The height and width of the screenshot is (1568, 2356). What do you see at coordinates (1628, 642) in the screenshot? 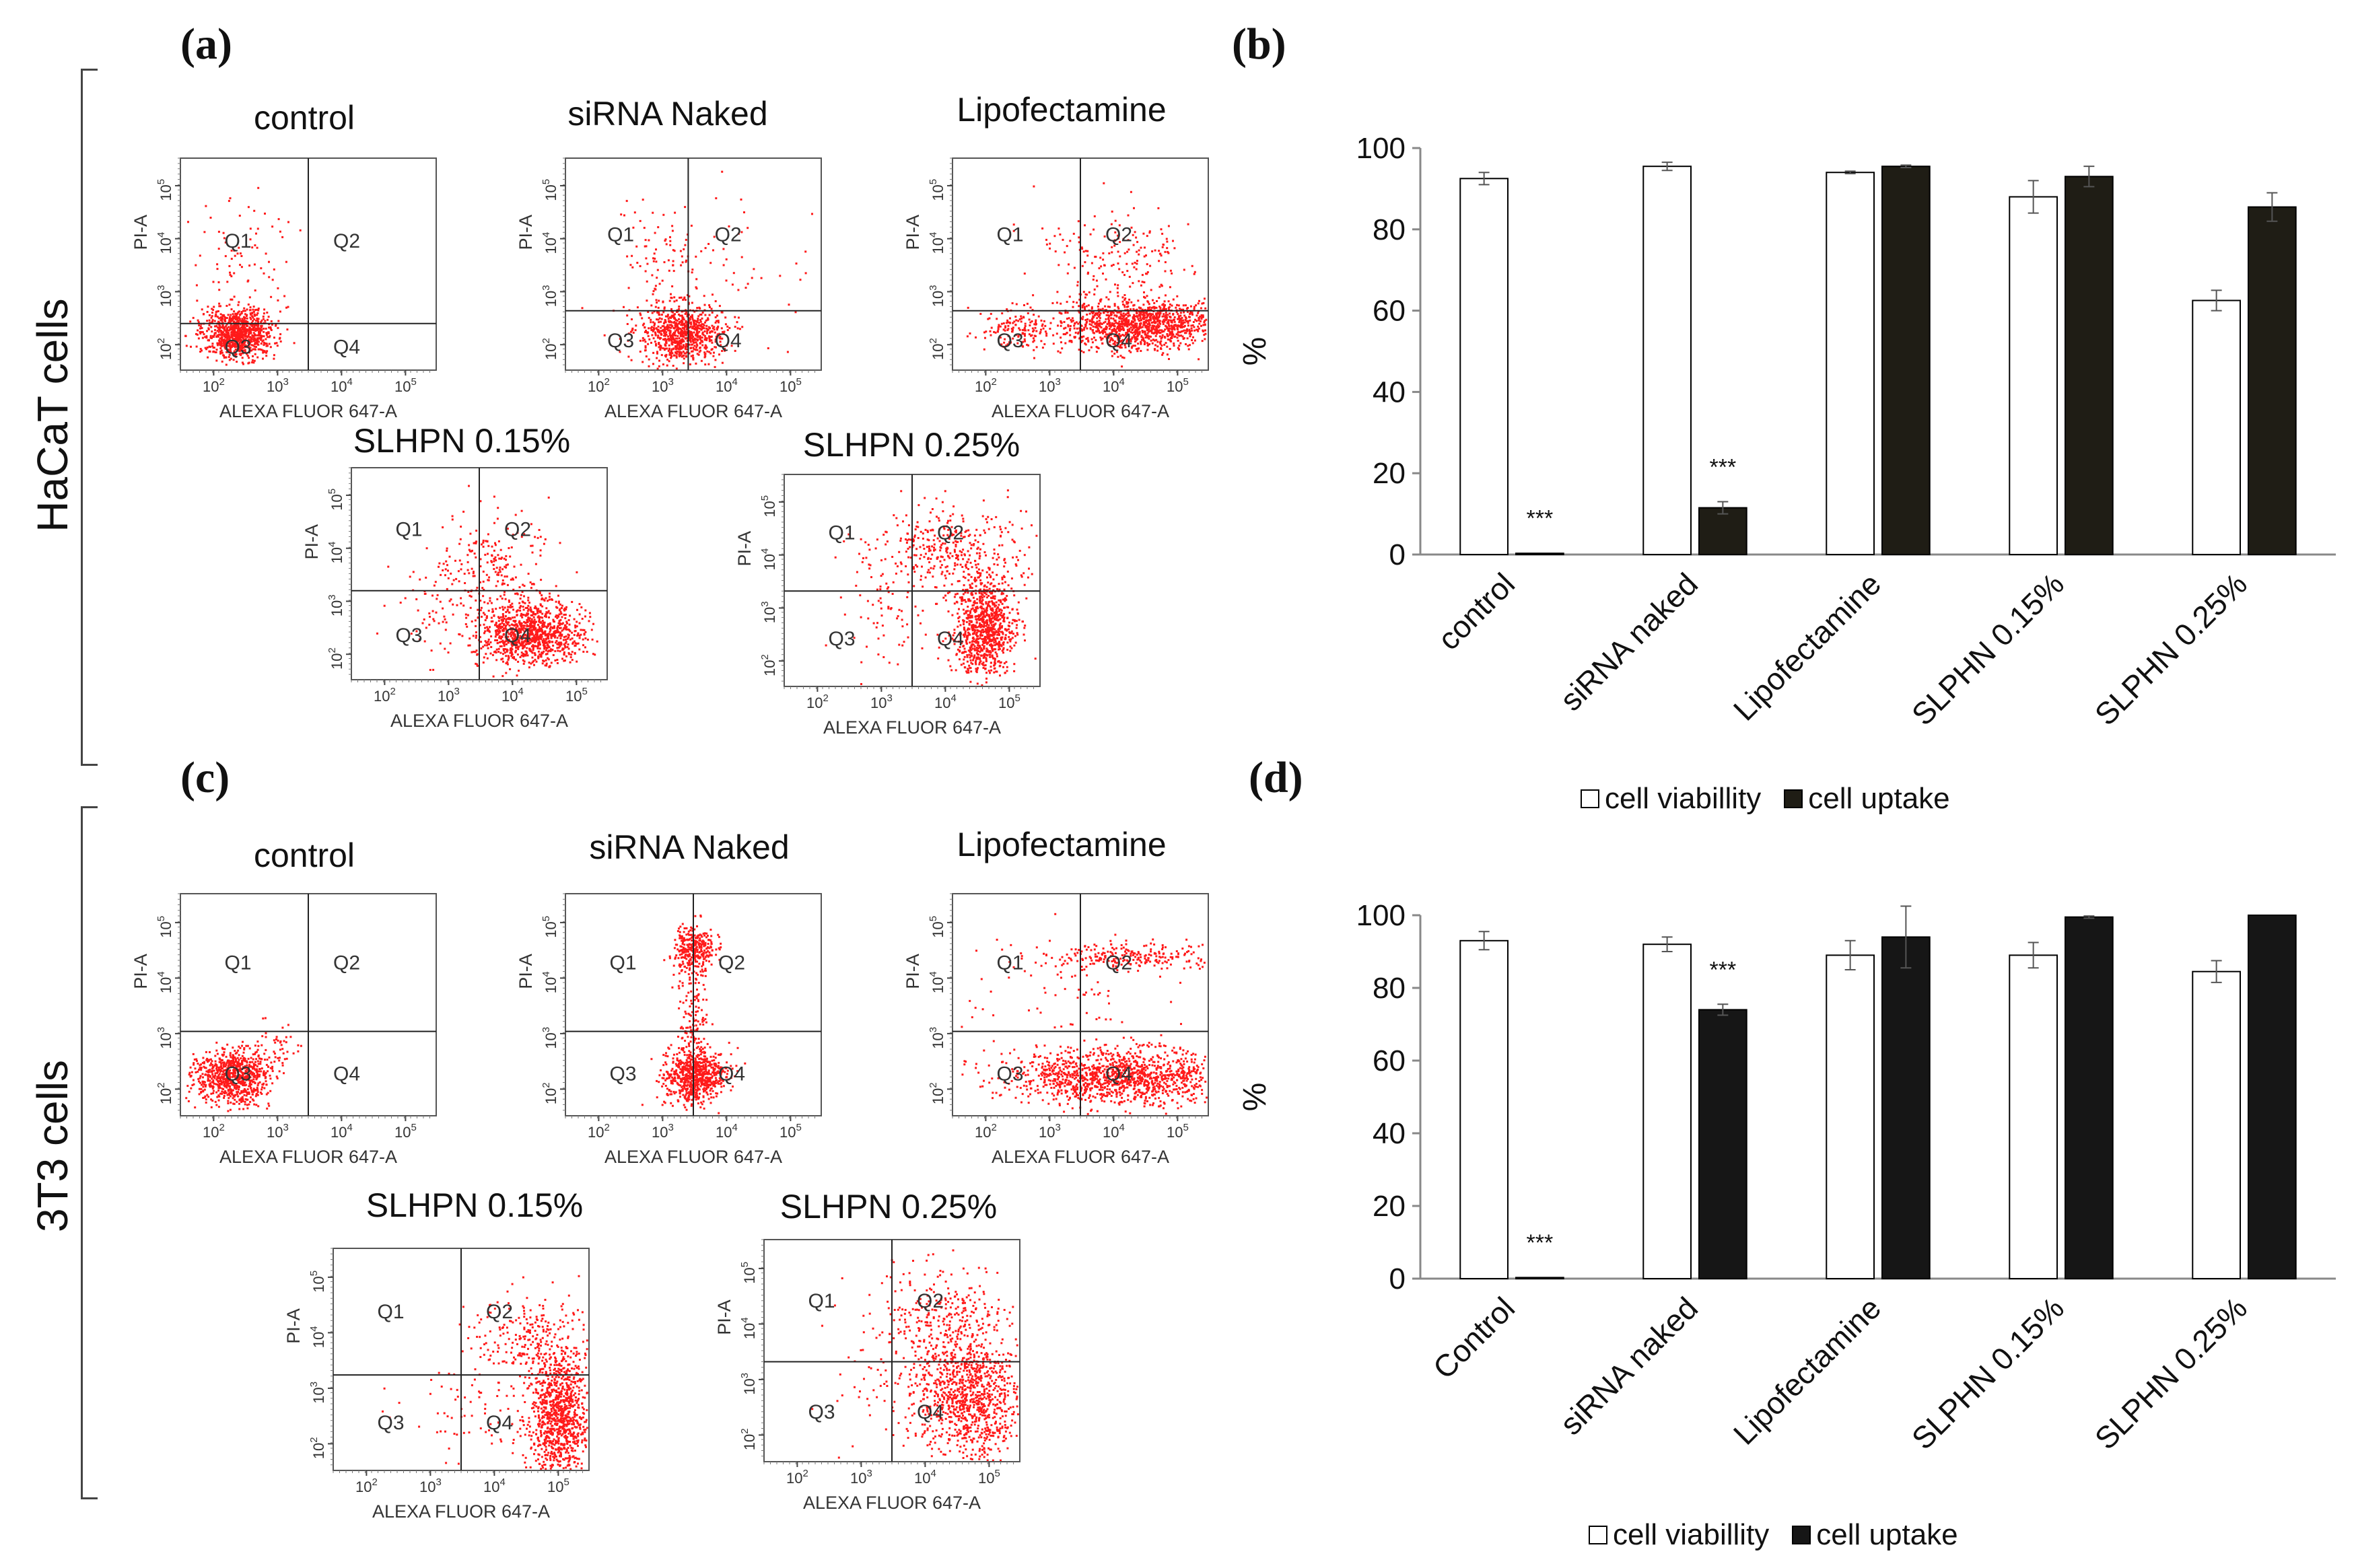
I see `category-label-1: siRNA naked` at bounding box center [1628, 642].